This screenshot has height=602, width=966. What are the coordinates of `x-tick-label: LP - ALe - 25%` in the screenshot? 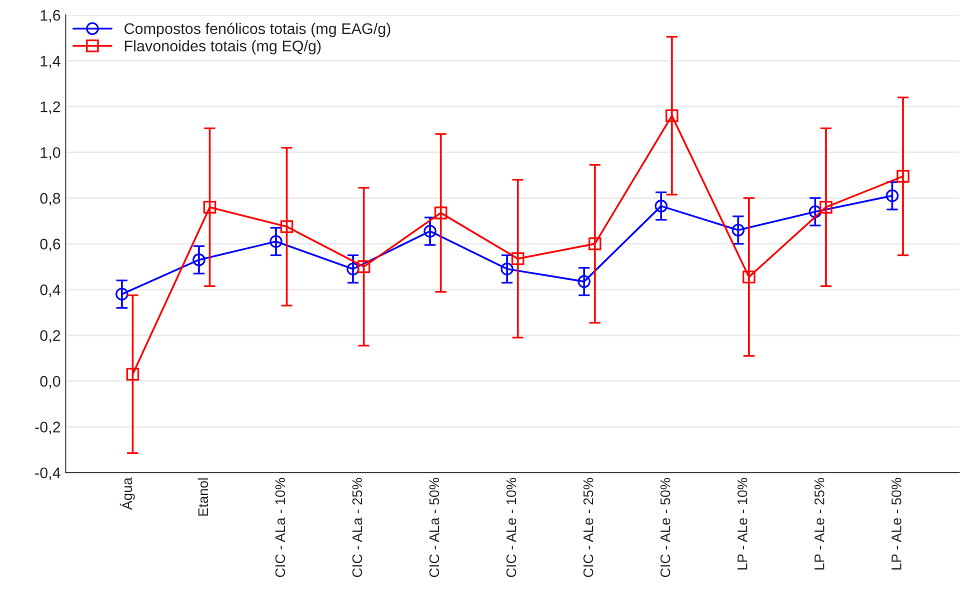 It's located at (819, 524).